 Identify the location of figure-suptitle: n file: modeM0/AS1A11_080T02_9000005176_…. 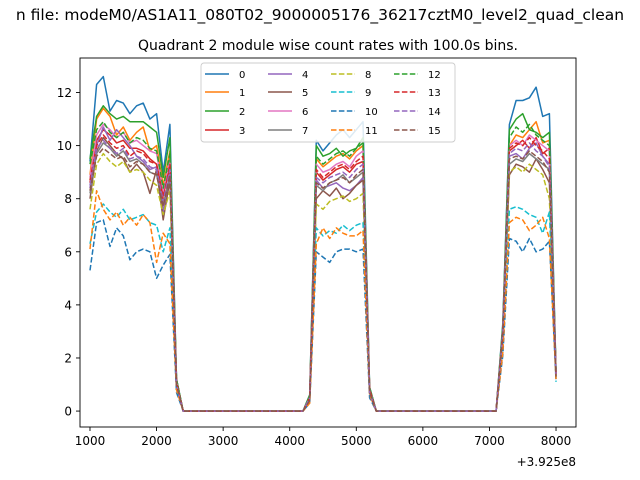
(320, 15).